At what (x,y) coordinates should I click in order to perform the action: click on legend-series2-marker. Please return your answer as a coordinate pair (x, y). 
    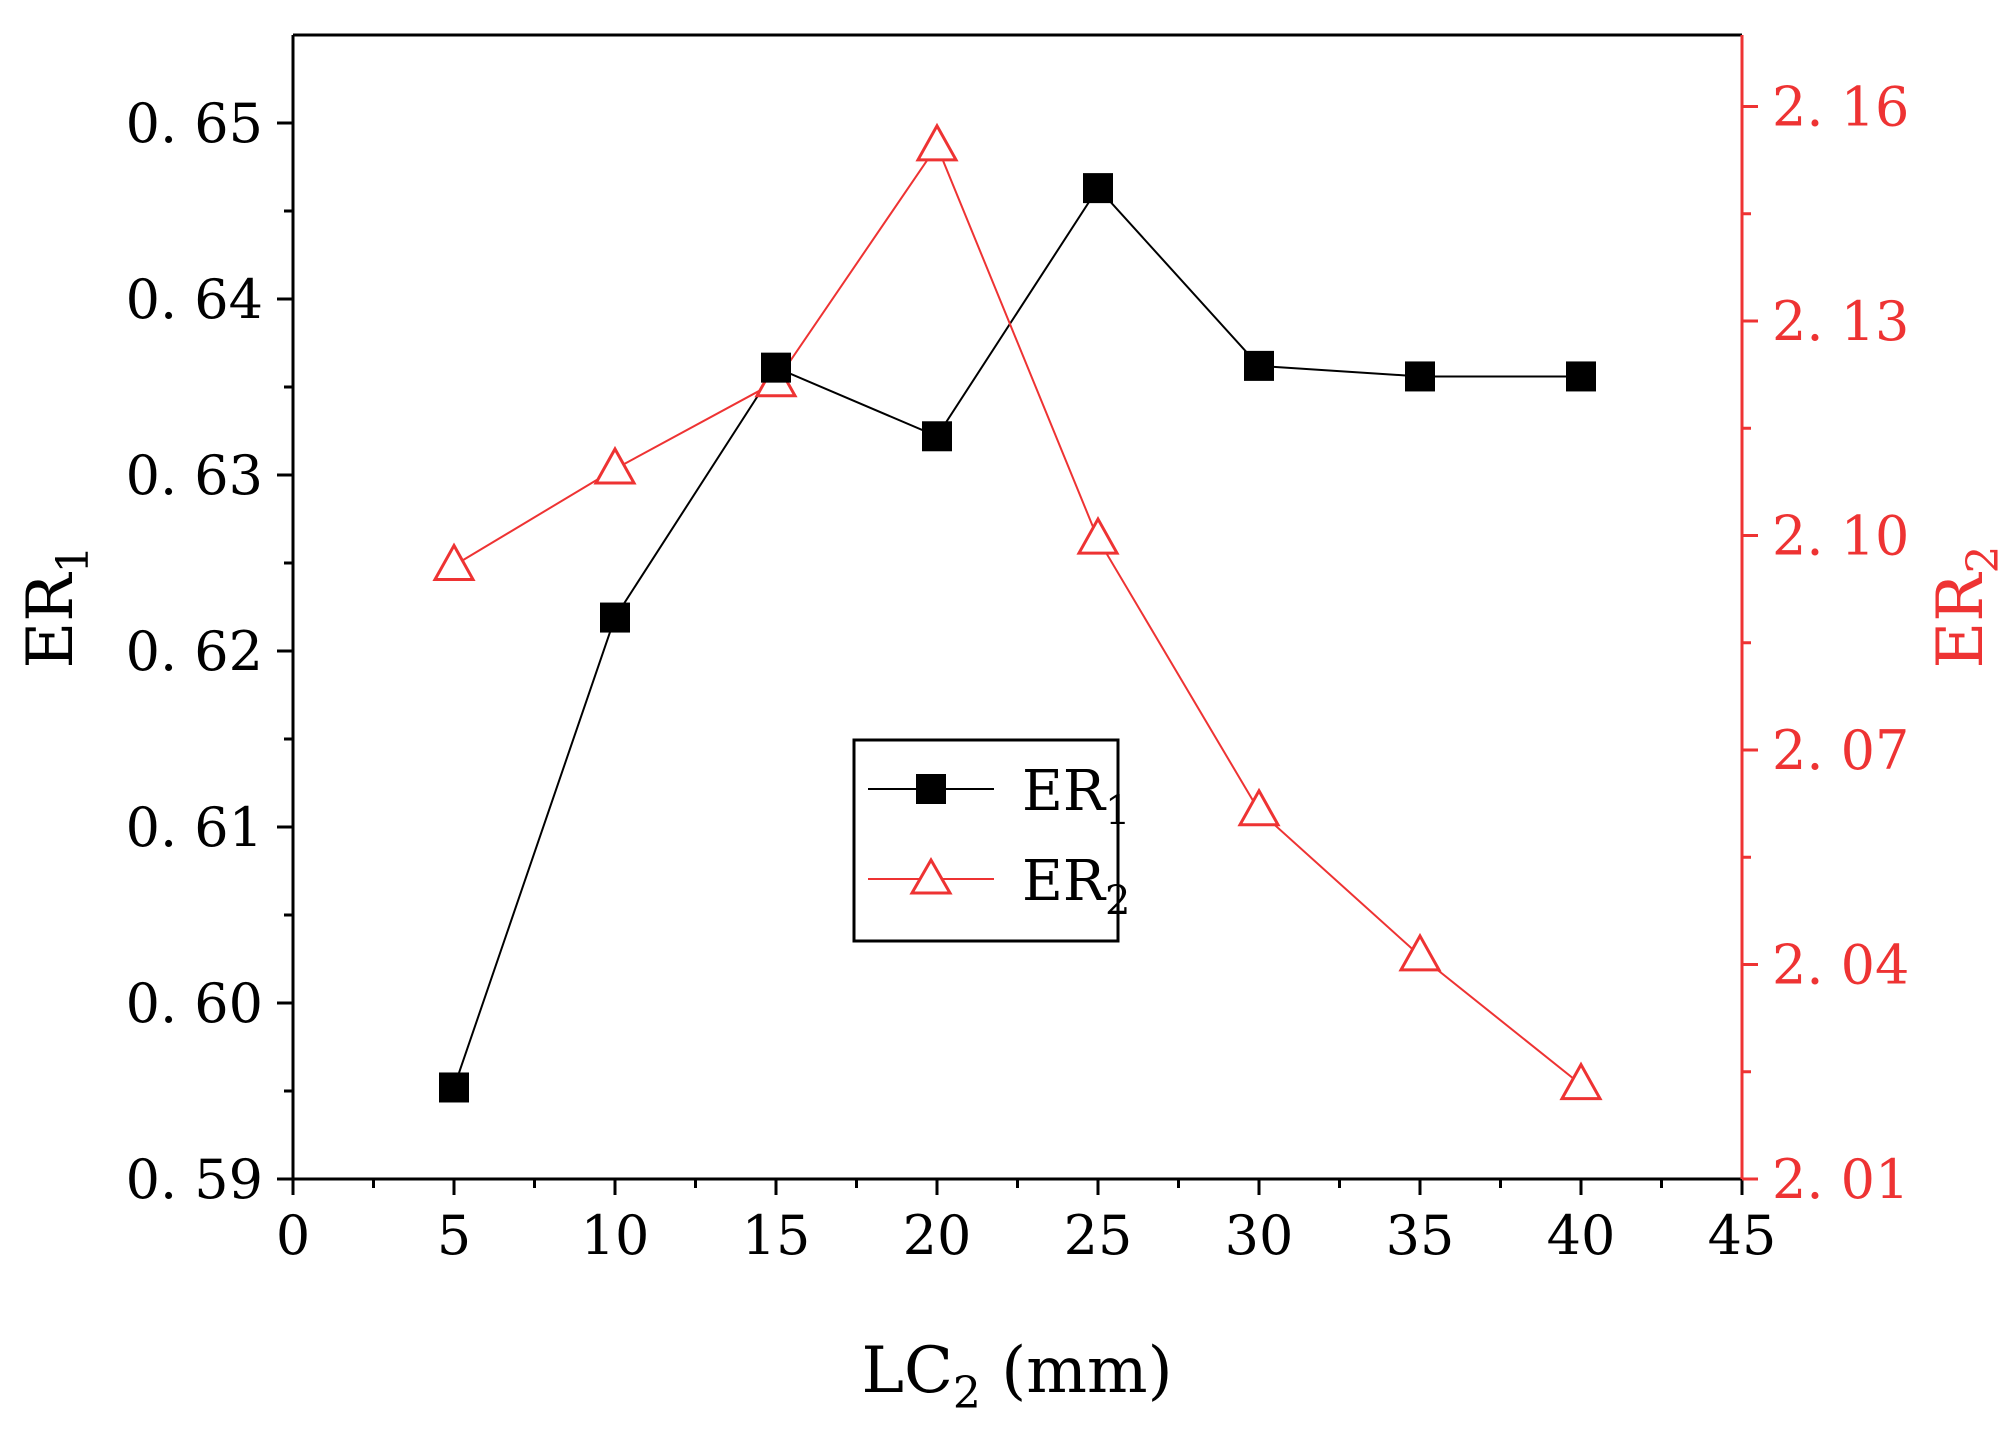
    Looking at the image, I should click on (931, 875).